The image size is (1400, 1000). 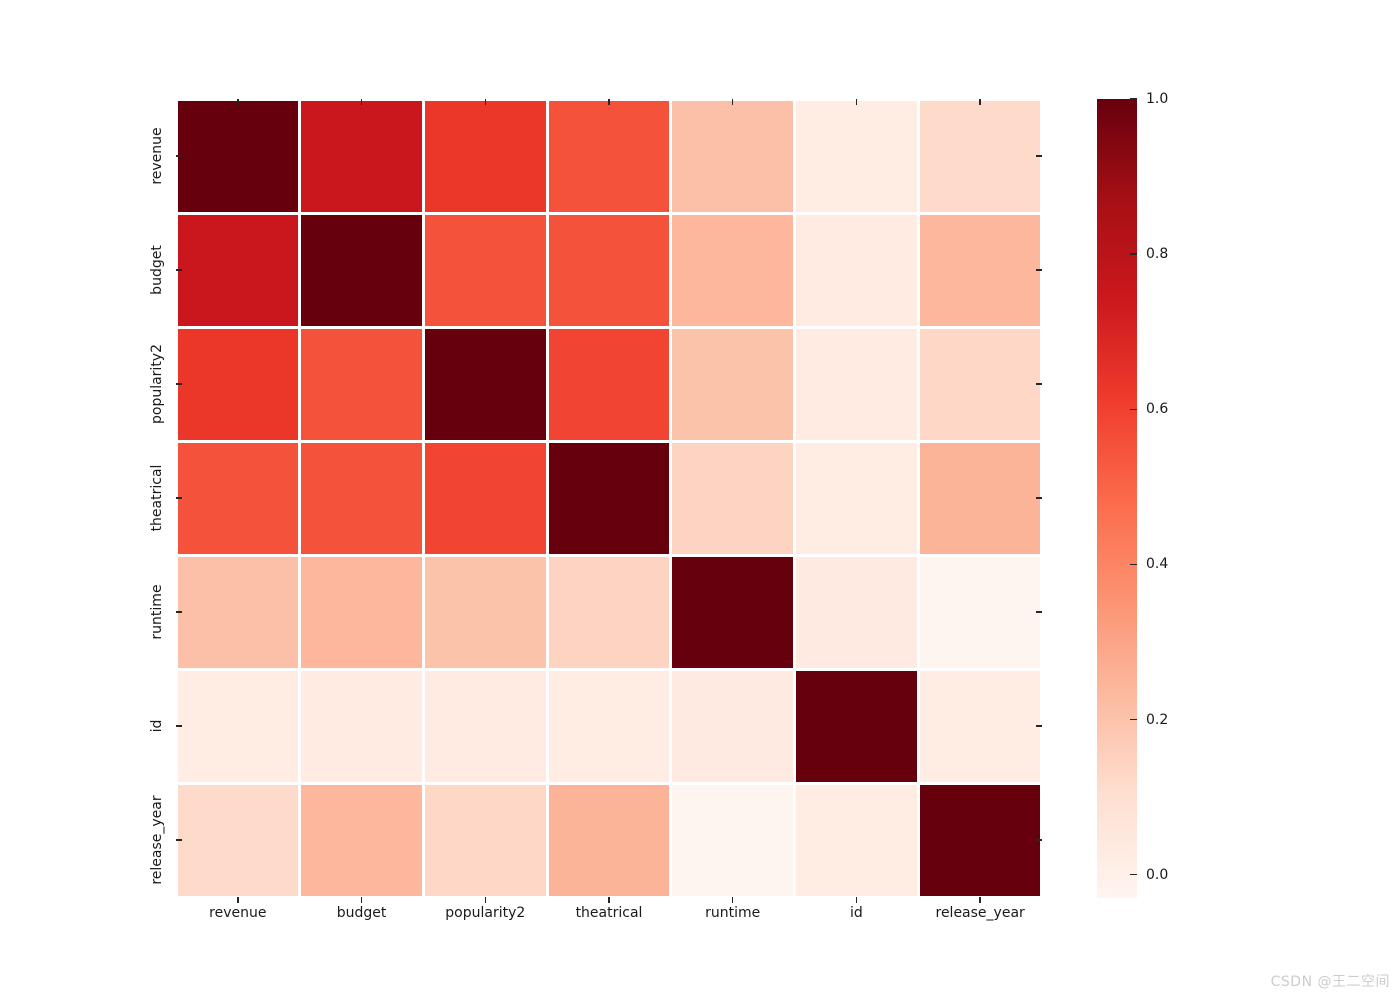 What do you see at coordinates (157, 498) in the screenshot?
I see `y-tick-label: theatrical` at bounding box center [157, 498].